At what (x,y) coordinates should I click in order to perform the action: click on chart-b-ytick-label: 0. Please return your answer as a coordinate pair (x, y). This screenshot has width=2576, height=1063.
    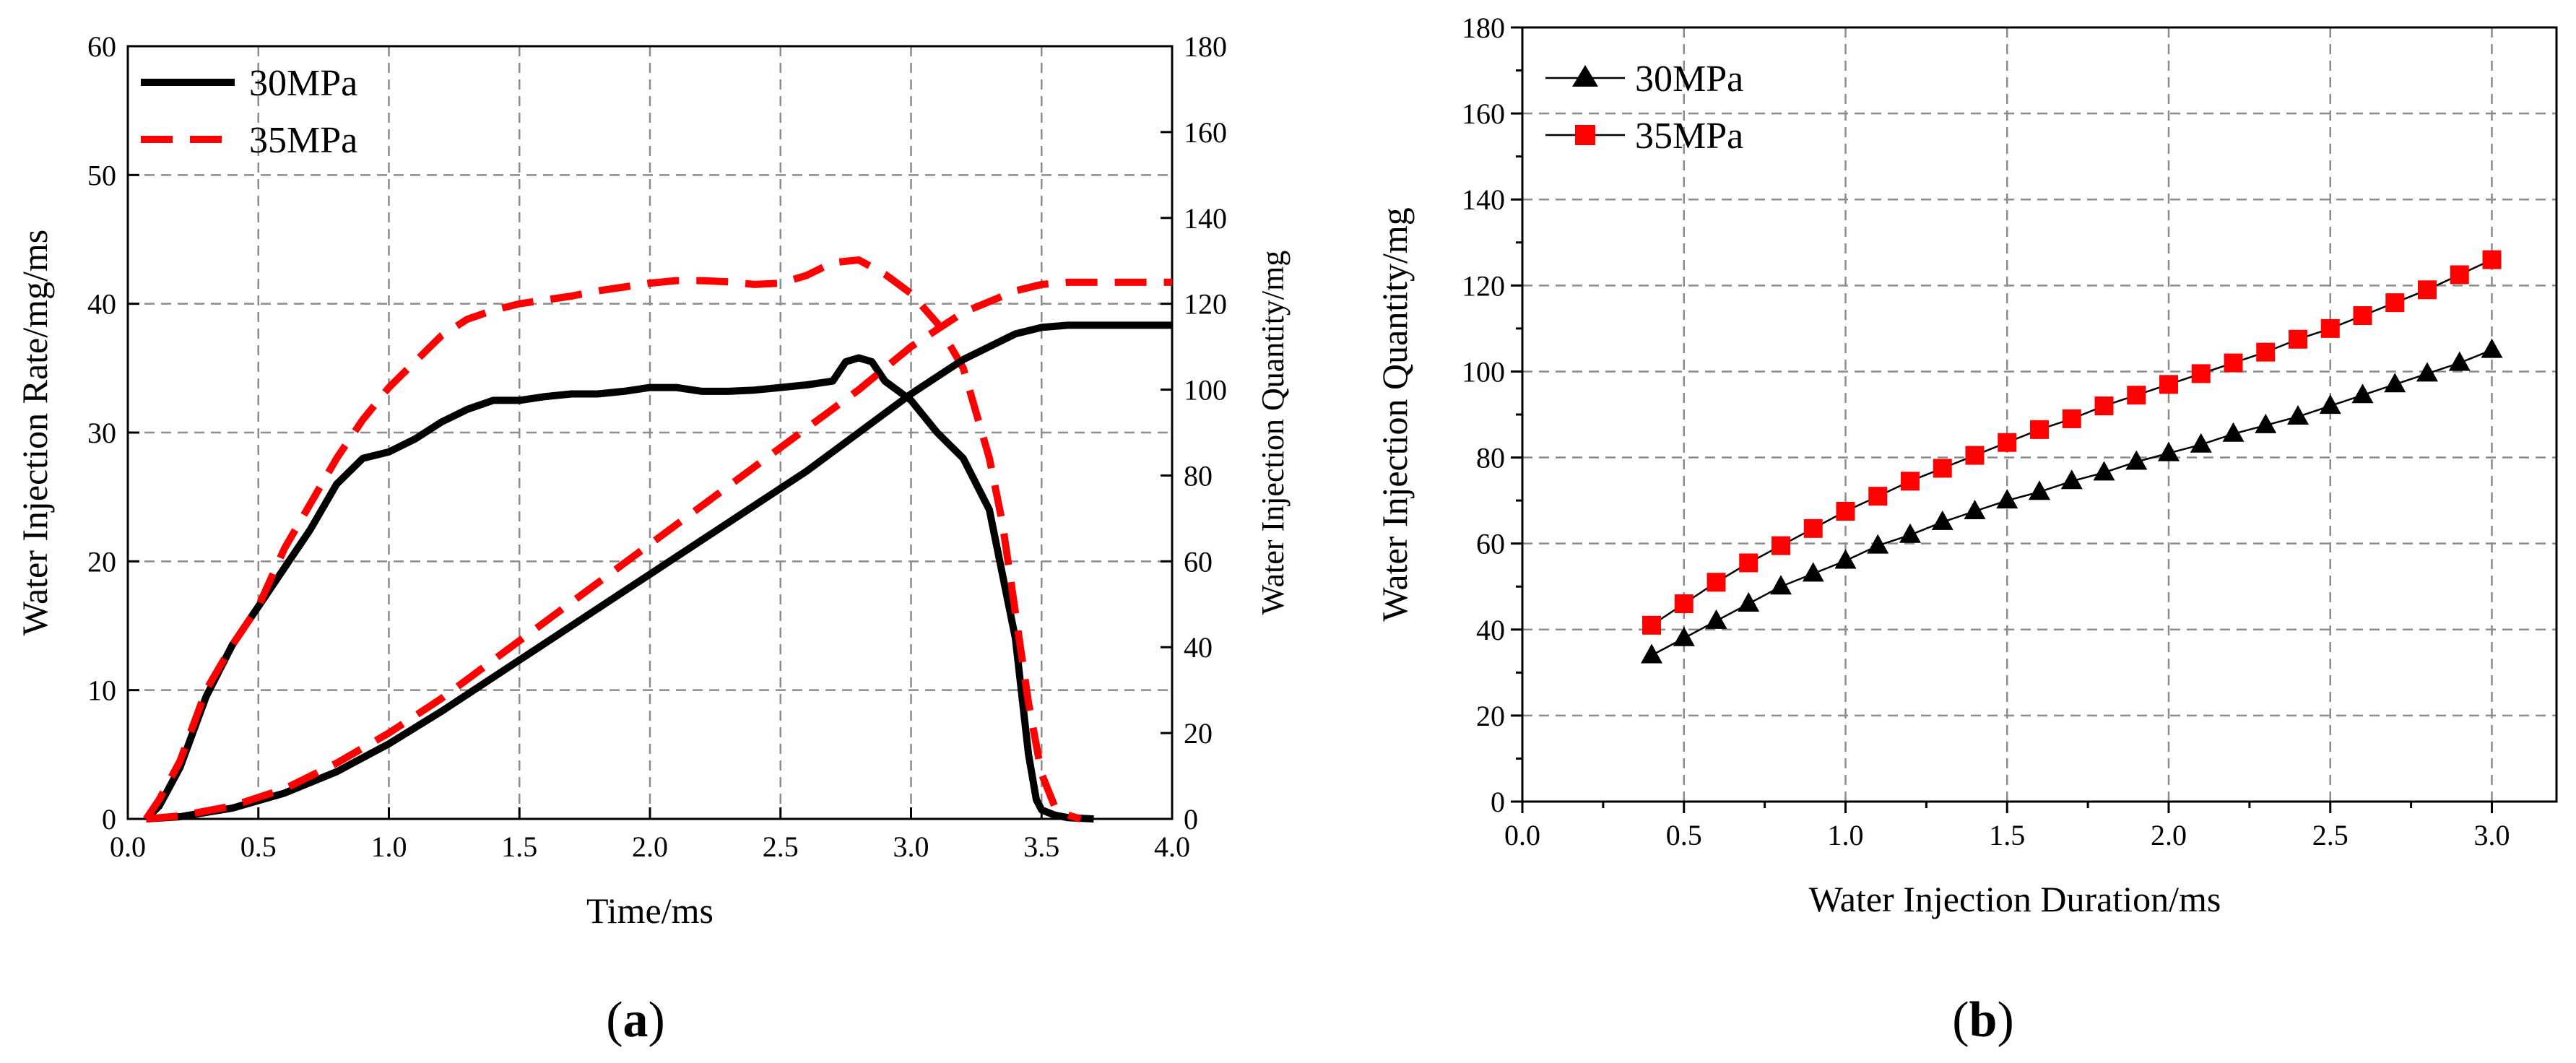
    Looking at the image, I should click on (1498, 802).